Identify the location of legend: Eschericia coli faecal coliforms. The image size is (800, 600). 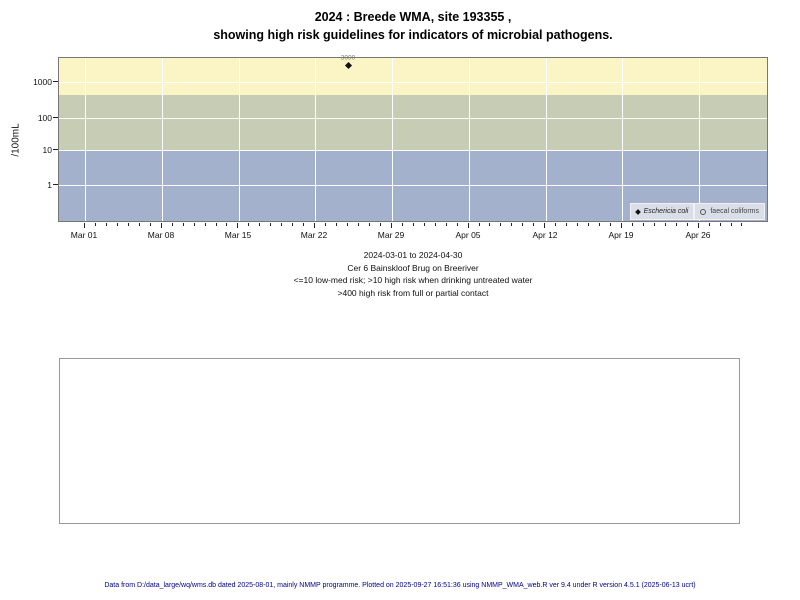
(697, 211).